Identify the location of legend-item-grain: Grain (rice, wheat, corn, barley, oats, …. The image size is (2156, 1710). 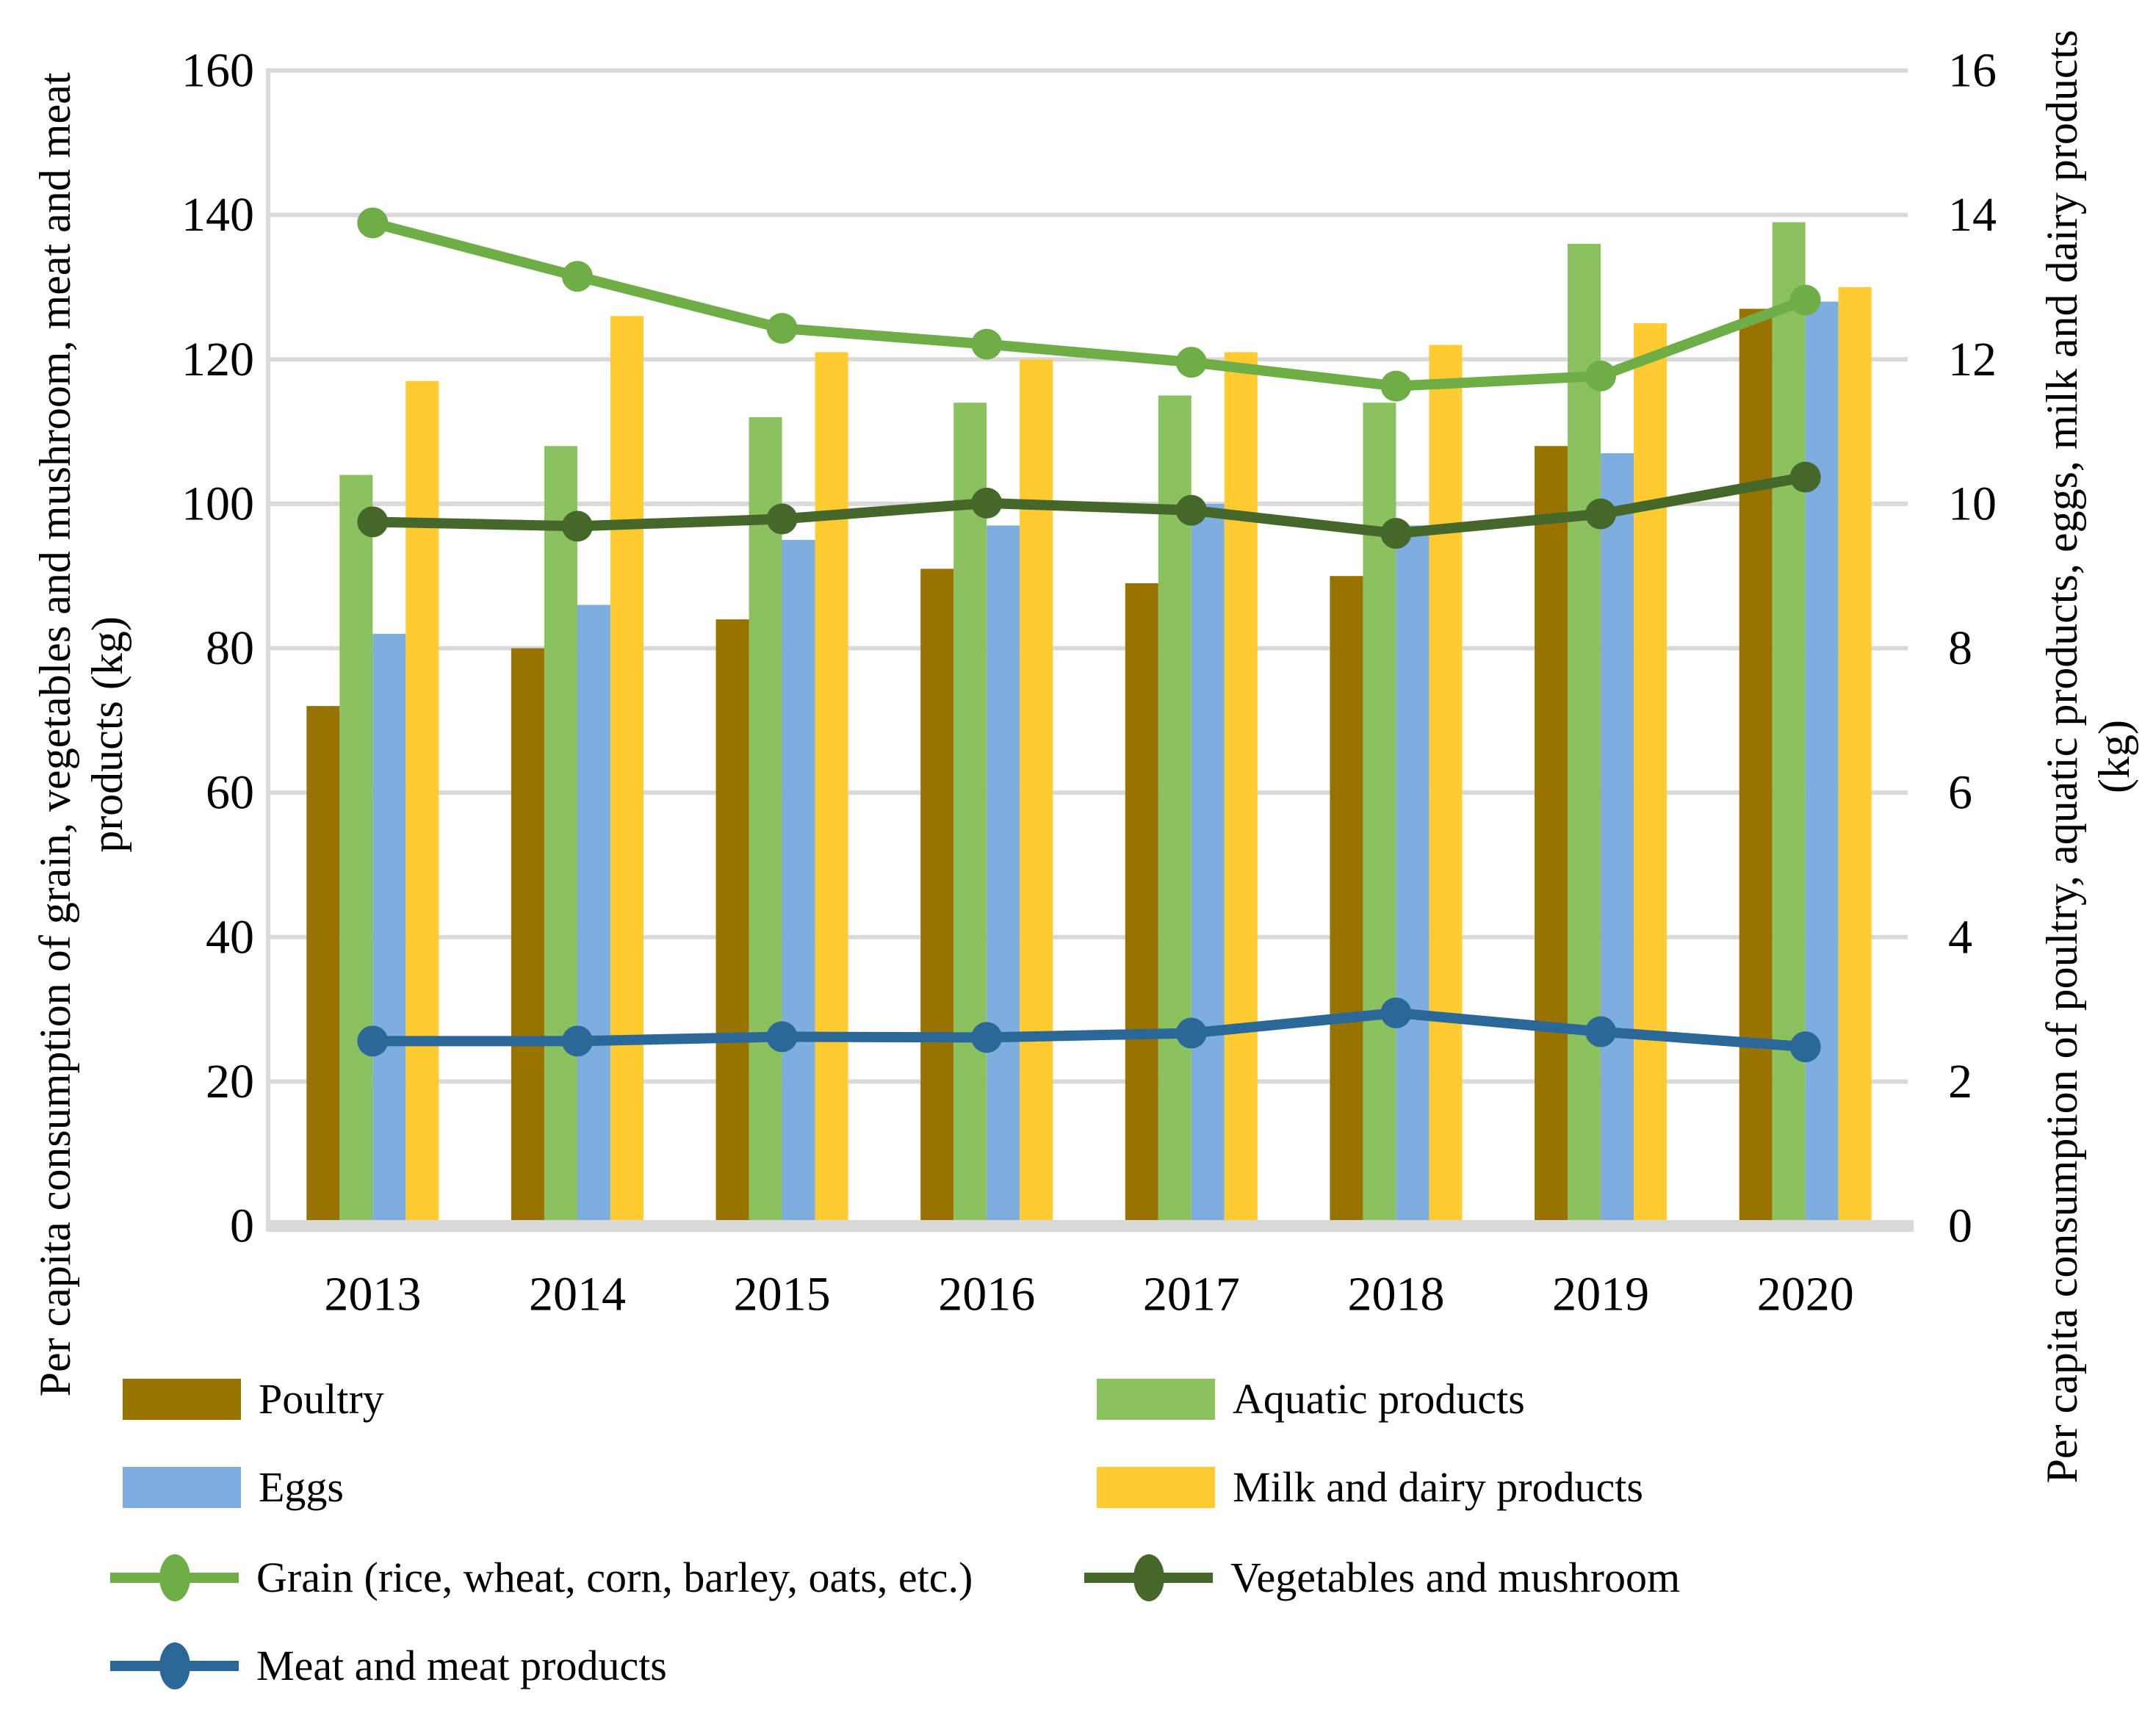
(541, 1578).